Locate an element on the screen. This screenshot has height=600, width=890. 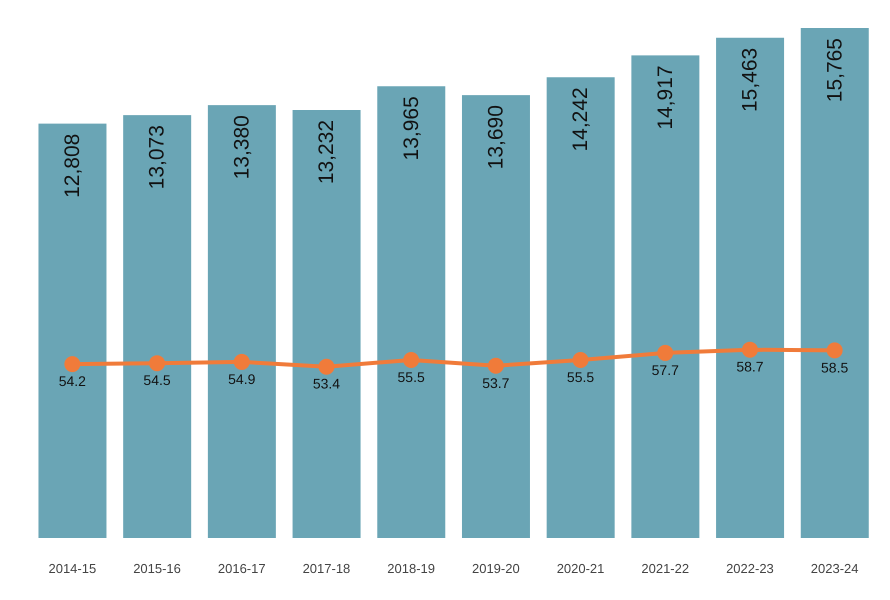
data-label: 57.7 is located at coordinates (666, 370).